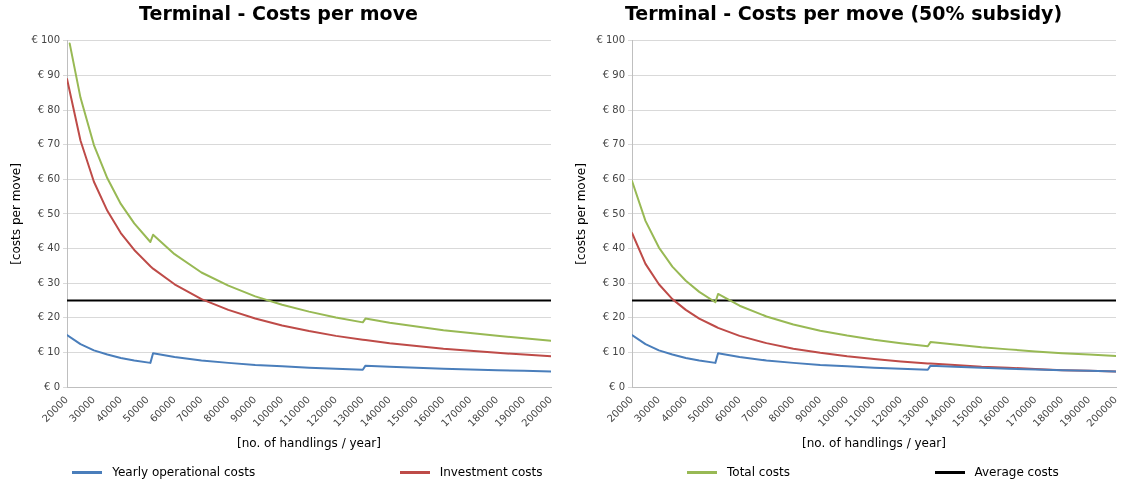 This screenshot has width=1131, height=504. Describe the element at coordinates (1016, 472) in the screenshot. I see `legend-label: Average costs` at that location.